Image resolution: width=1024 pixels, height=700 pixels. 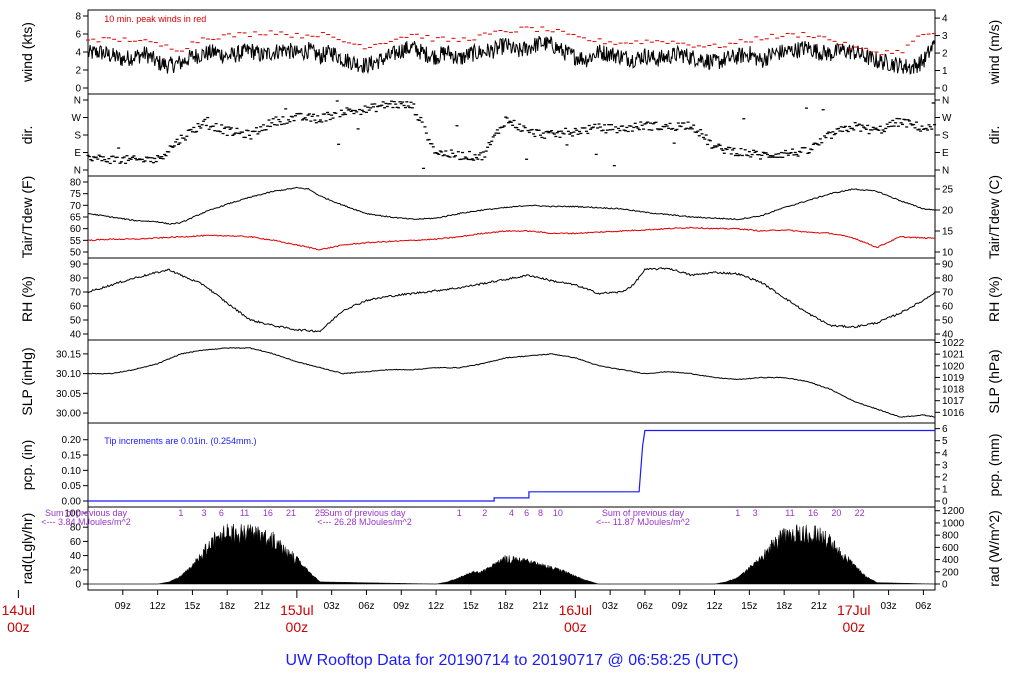 I want to click on rh-right-ytick-label: 40, so click(x=948, y=335).